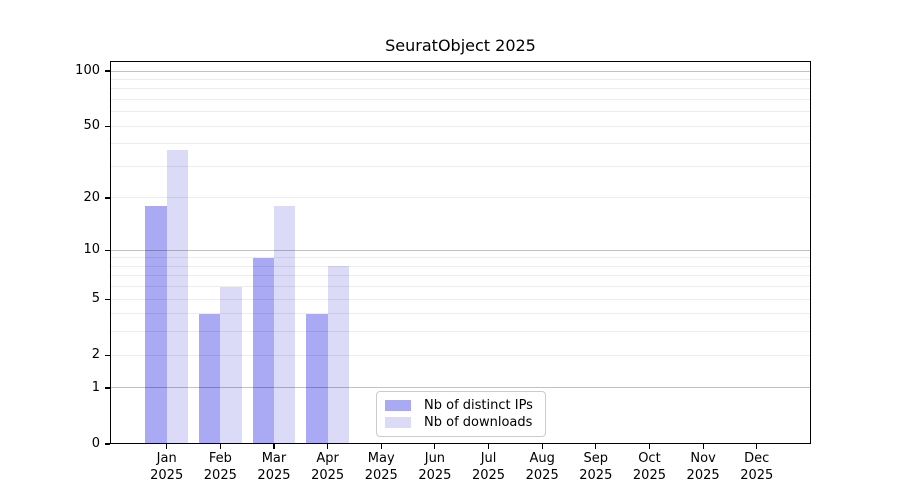 Image resolution: width=900 pixels, height=500 pixels. I want to click on bar-nb-of-distinct-ips-mar, so click(263, 350).